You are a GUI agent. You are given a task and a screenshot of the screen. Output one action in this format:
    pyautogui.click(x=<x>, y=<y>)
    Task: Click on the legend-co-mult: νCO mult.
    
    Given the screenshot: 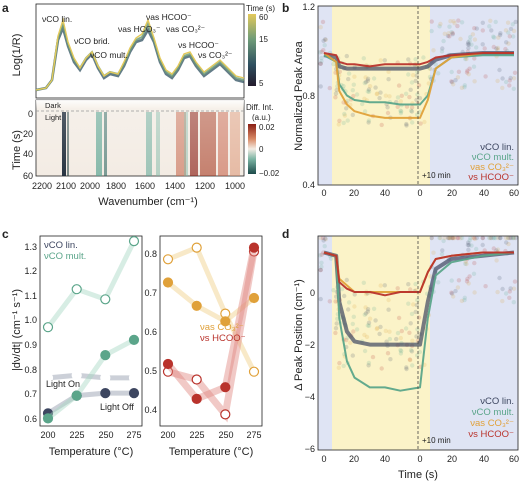 What is the action you would take?
    pyautogui.click(x=65, y=256)
    